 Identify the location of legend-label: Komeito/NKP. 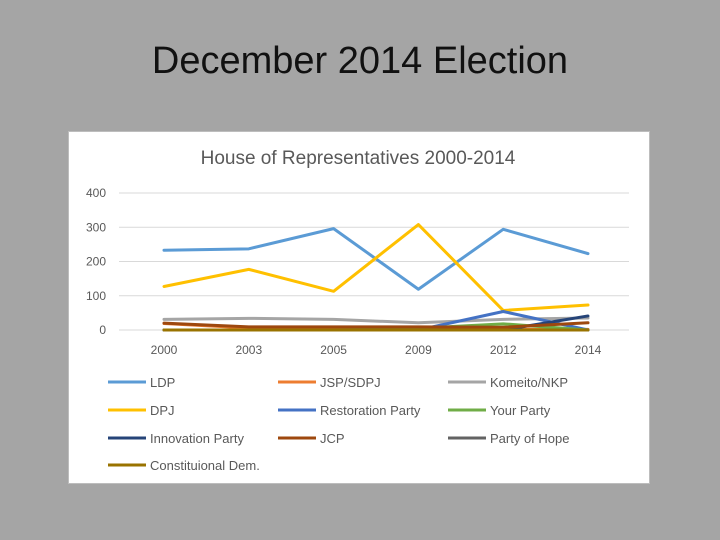
(529, 382).